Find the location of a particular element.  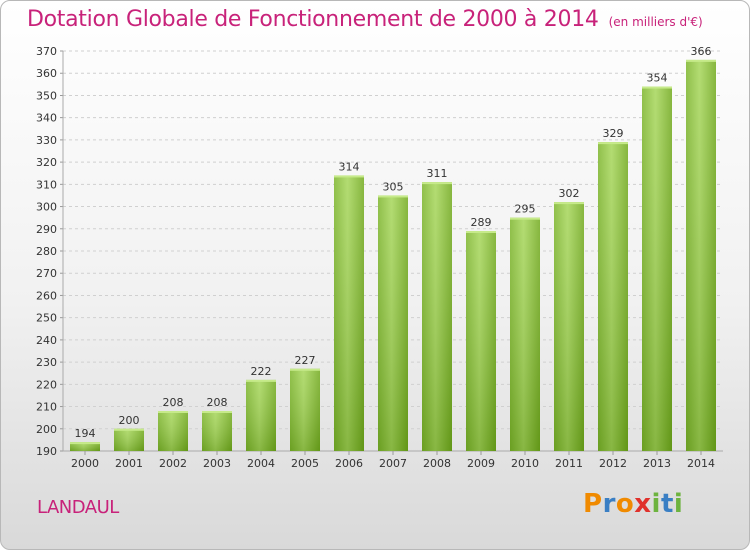

x-tick-label: 2004 is located at coordinates (261, 463).